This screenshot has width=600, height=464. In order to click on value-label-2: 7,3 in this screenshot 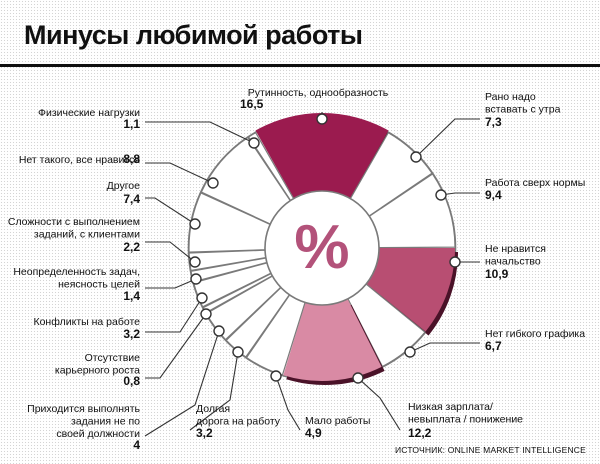, I will do `click(493, 122)`.